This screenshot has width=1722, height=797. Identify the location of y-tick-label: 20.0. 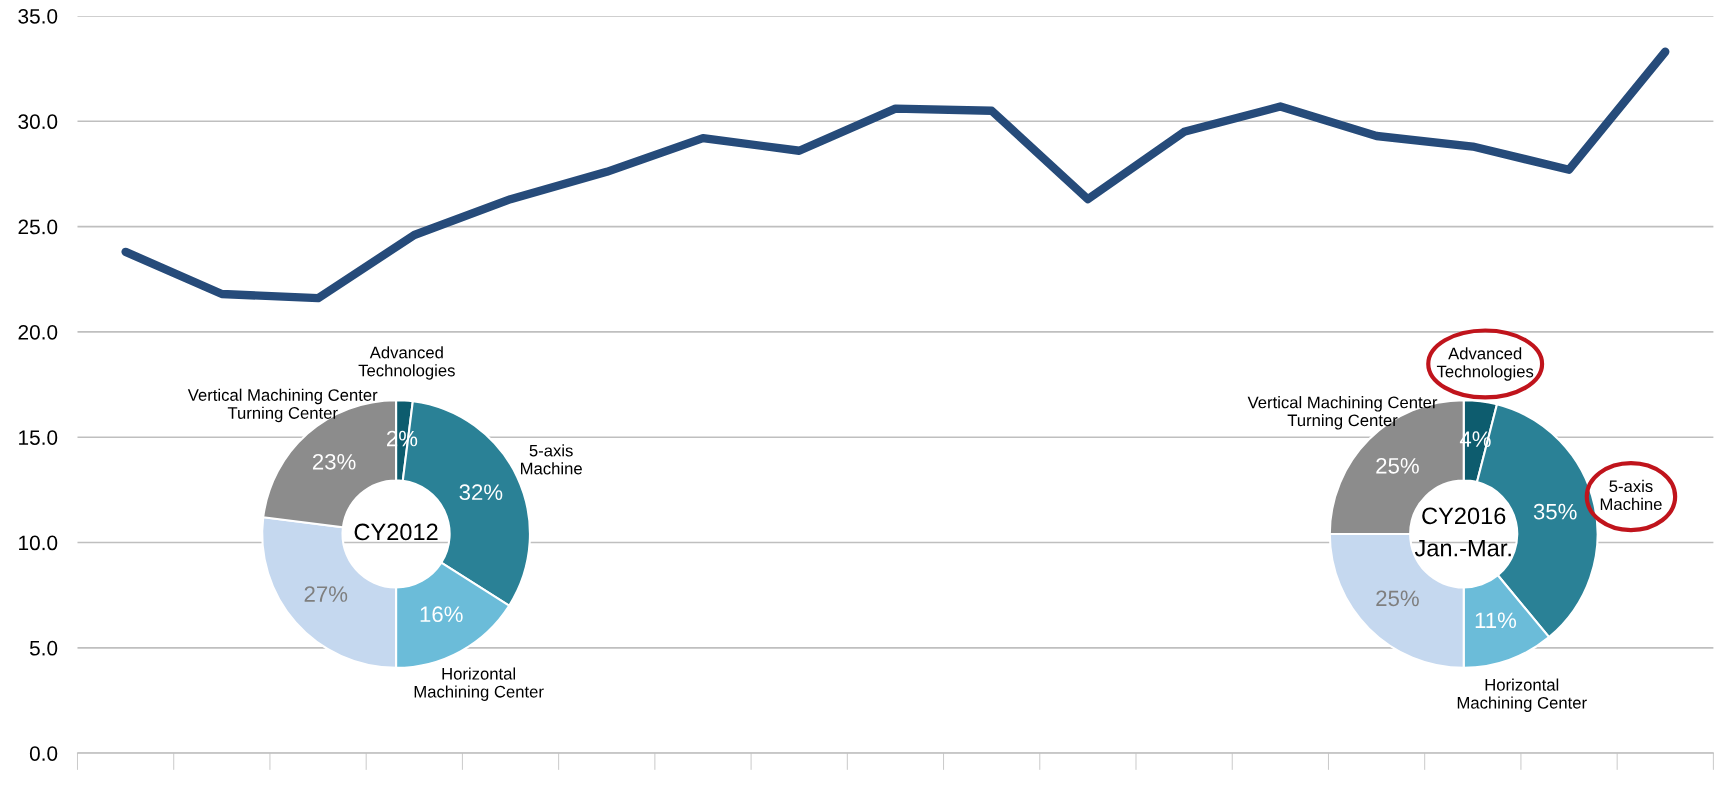
(38, 332).